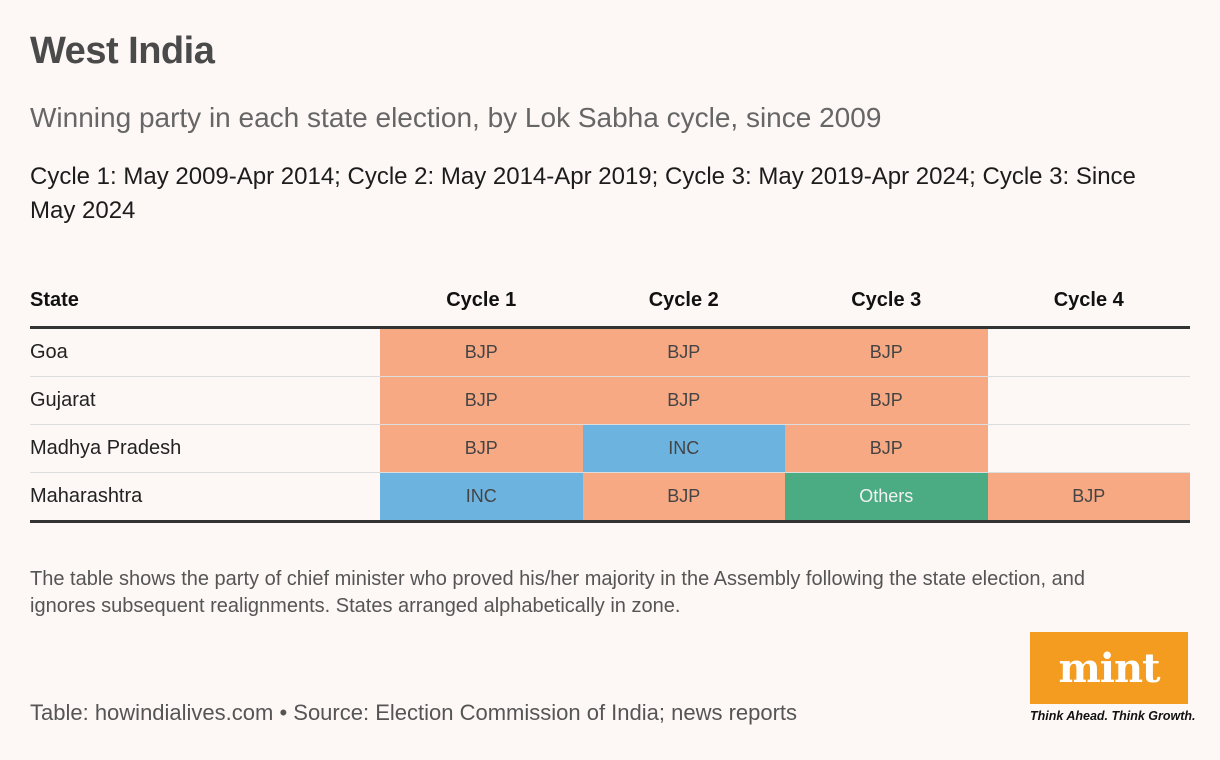 This screenshot has height=760, width=1220. I want to click on table-row: Maharashtra INC BJP Others BJP, so click(610, 497).